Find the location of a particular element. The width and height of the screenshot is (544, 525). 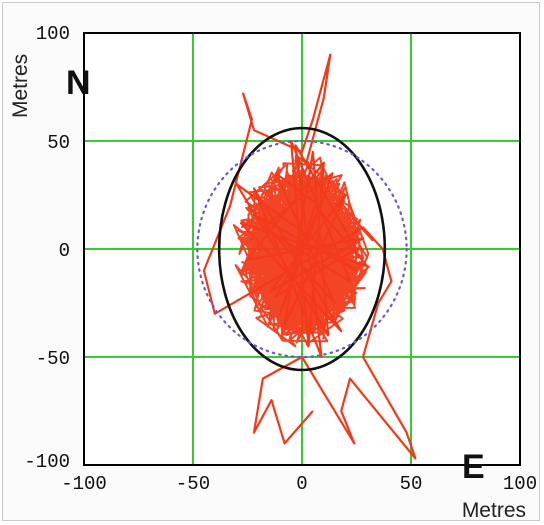

x-tick-label: 0 is located at coordinates (301, 484).